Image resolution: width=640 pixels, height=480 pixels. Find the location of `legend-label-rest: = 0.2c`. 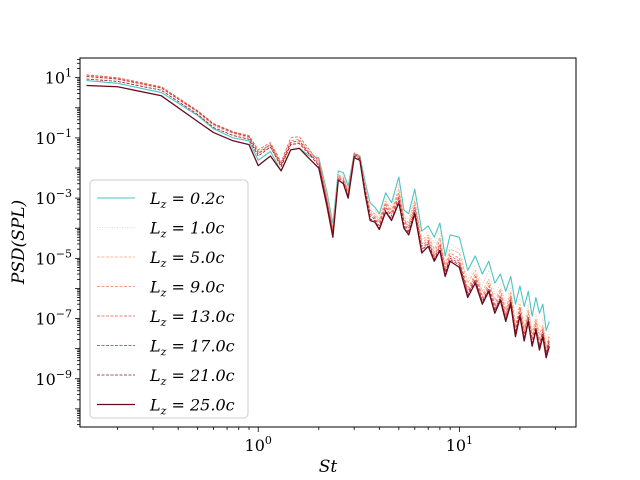

legend-label-rest: = 0.2c is located at coordinates (195, 198).